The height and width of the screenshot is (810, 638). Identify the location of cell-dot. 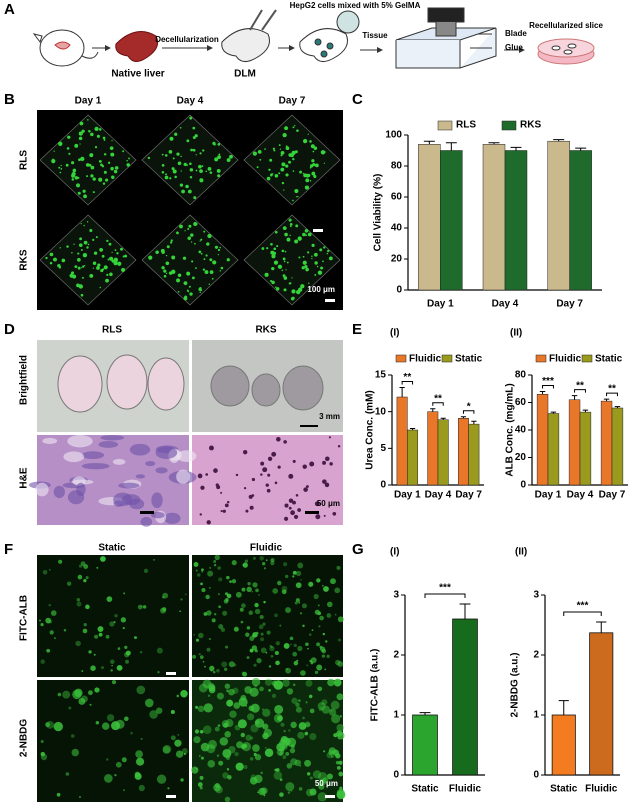
(330, 46).